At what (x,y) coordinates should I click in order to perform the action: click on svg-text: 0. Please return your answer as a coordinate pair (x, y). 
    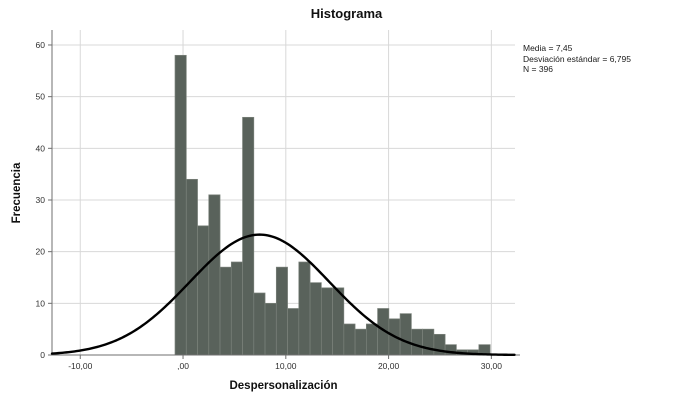
    Looking at the image, I should click on (42, 355).